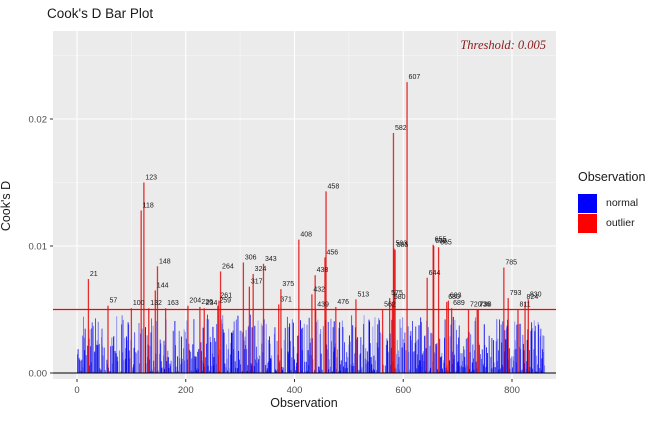  I want to click on x-tick-label: 200, so click(186, 390).